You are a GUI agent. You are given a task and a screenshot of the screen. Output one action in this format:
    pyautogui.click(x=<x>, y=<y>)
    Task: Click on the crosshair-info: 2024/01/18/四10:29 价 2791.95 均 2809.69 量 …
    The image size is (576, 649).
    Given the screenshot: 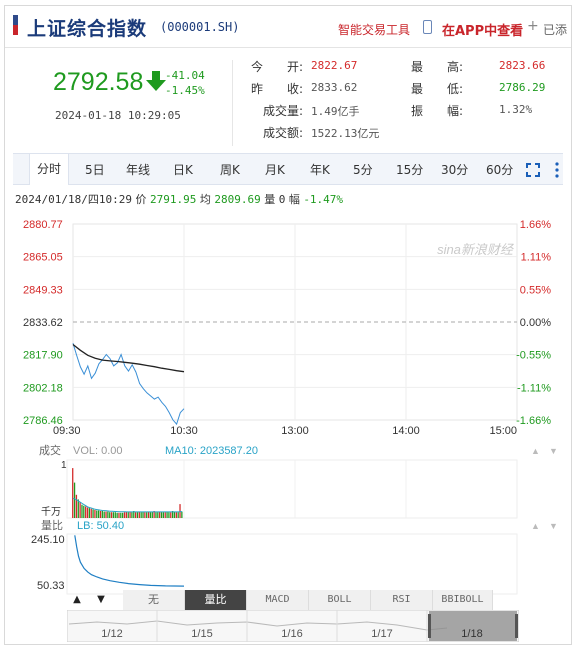 What is the action you would take?
    pyautogui.click(x=179, y=199)
    